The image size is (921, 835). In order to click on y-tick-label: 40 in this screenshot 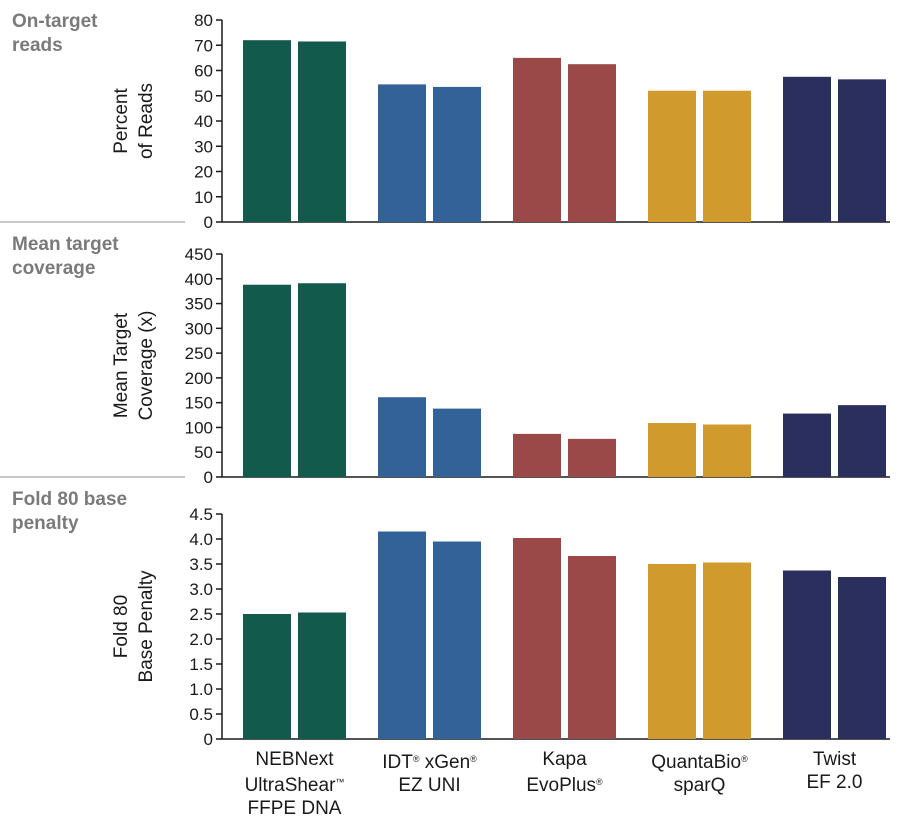, I will do `click(203, 121)`.